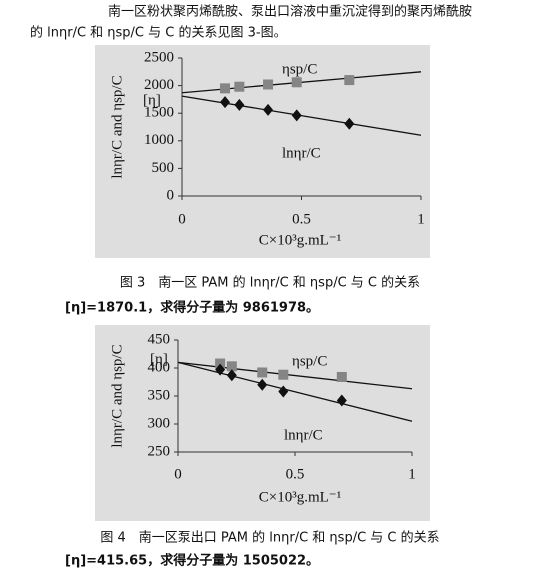  Describe the element at coordinates (163, 168) in the screenshot. I see `y-tick-label: 500` at that location.